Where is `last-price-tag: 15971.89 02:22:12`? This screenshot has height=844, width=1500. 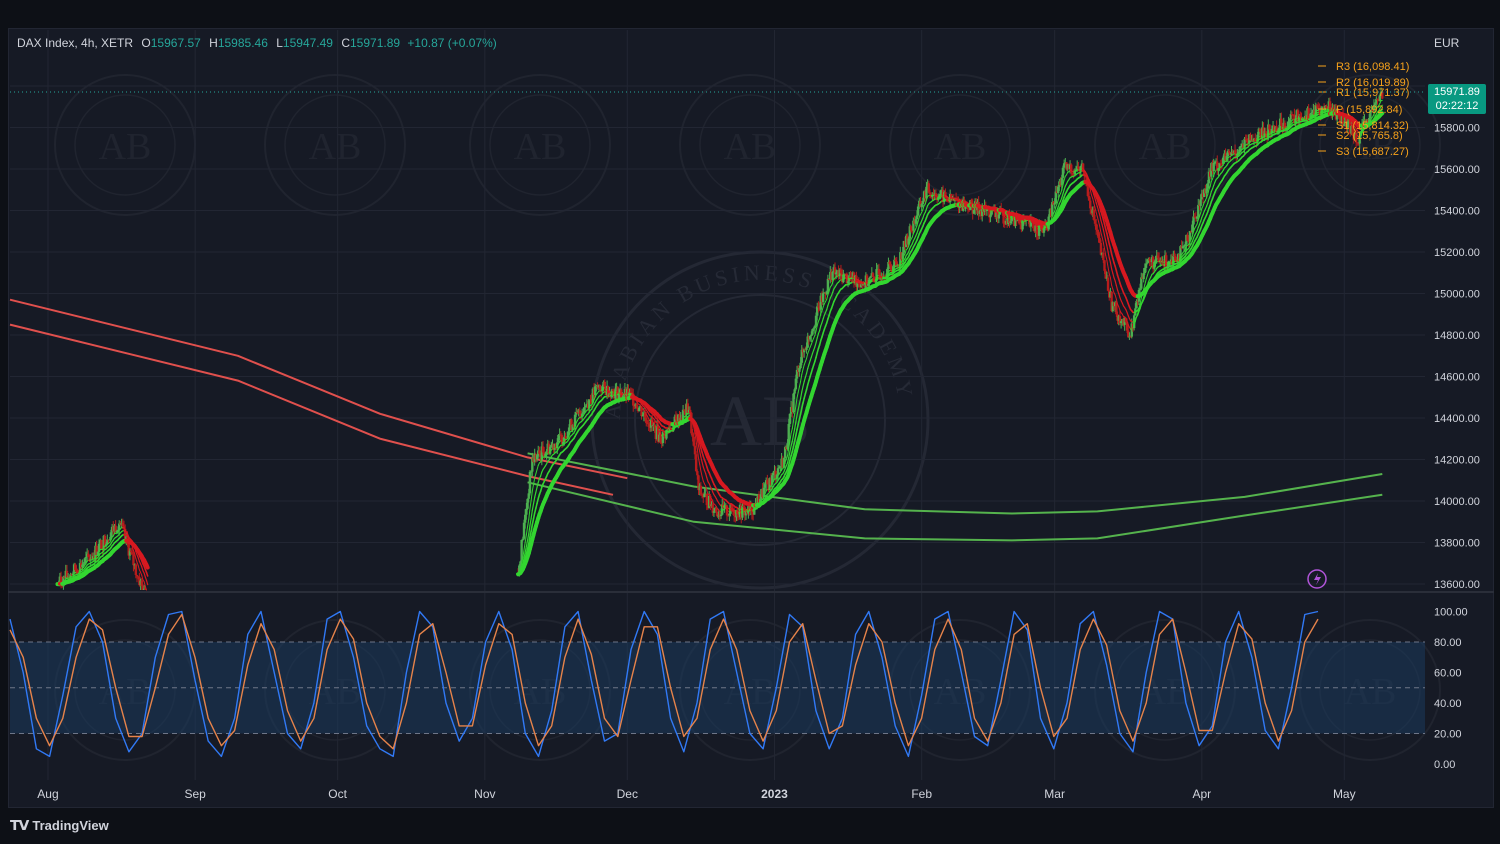 last-price-tag: 15971.89 02:22:12 is located at coordinates (1457, 99).